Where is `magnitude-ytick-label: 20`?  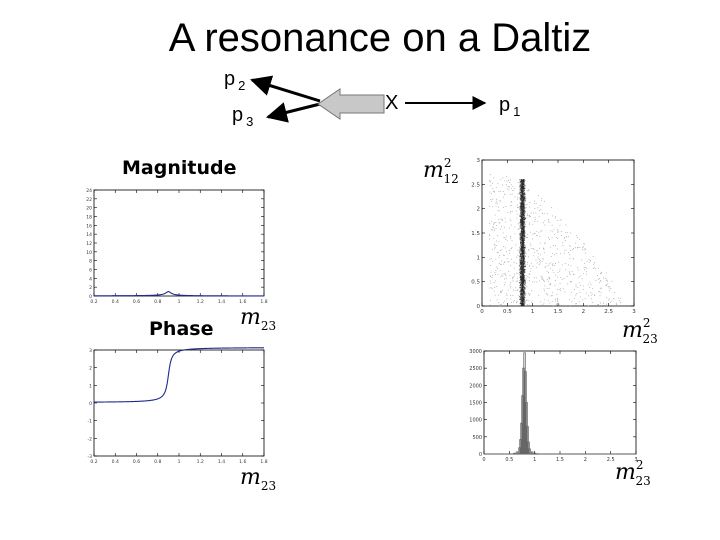 magnitude-ytick-label: 20 is located at coordinates (89, 209).